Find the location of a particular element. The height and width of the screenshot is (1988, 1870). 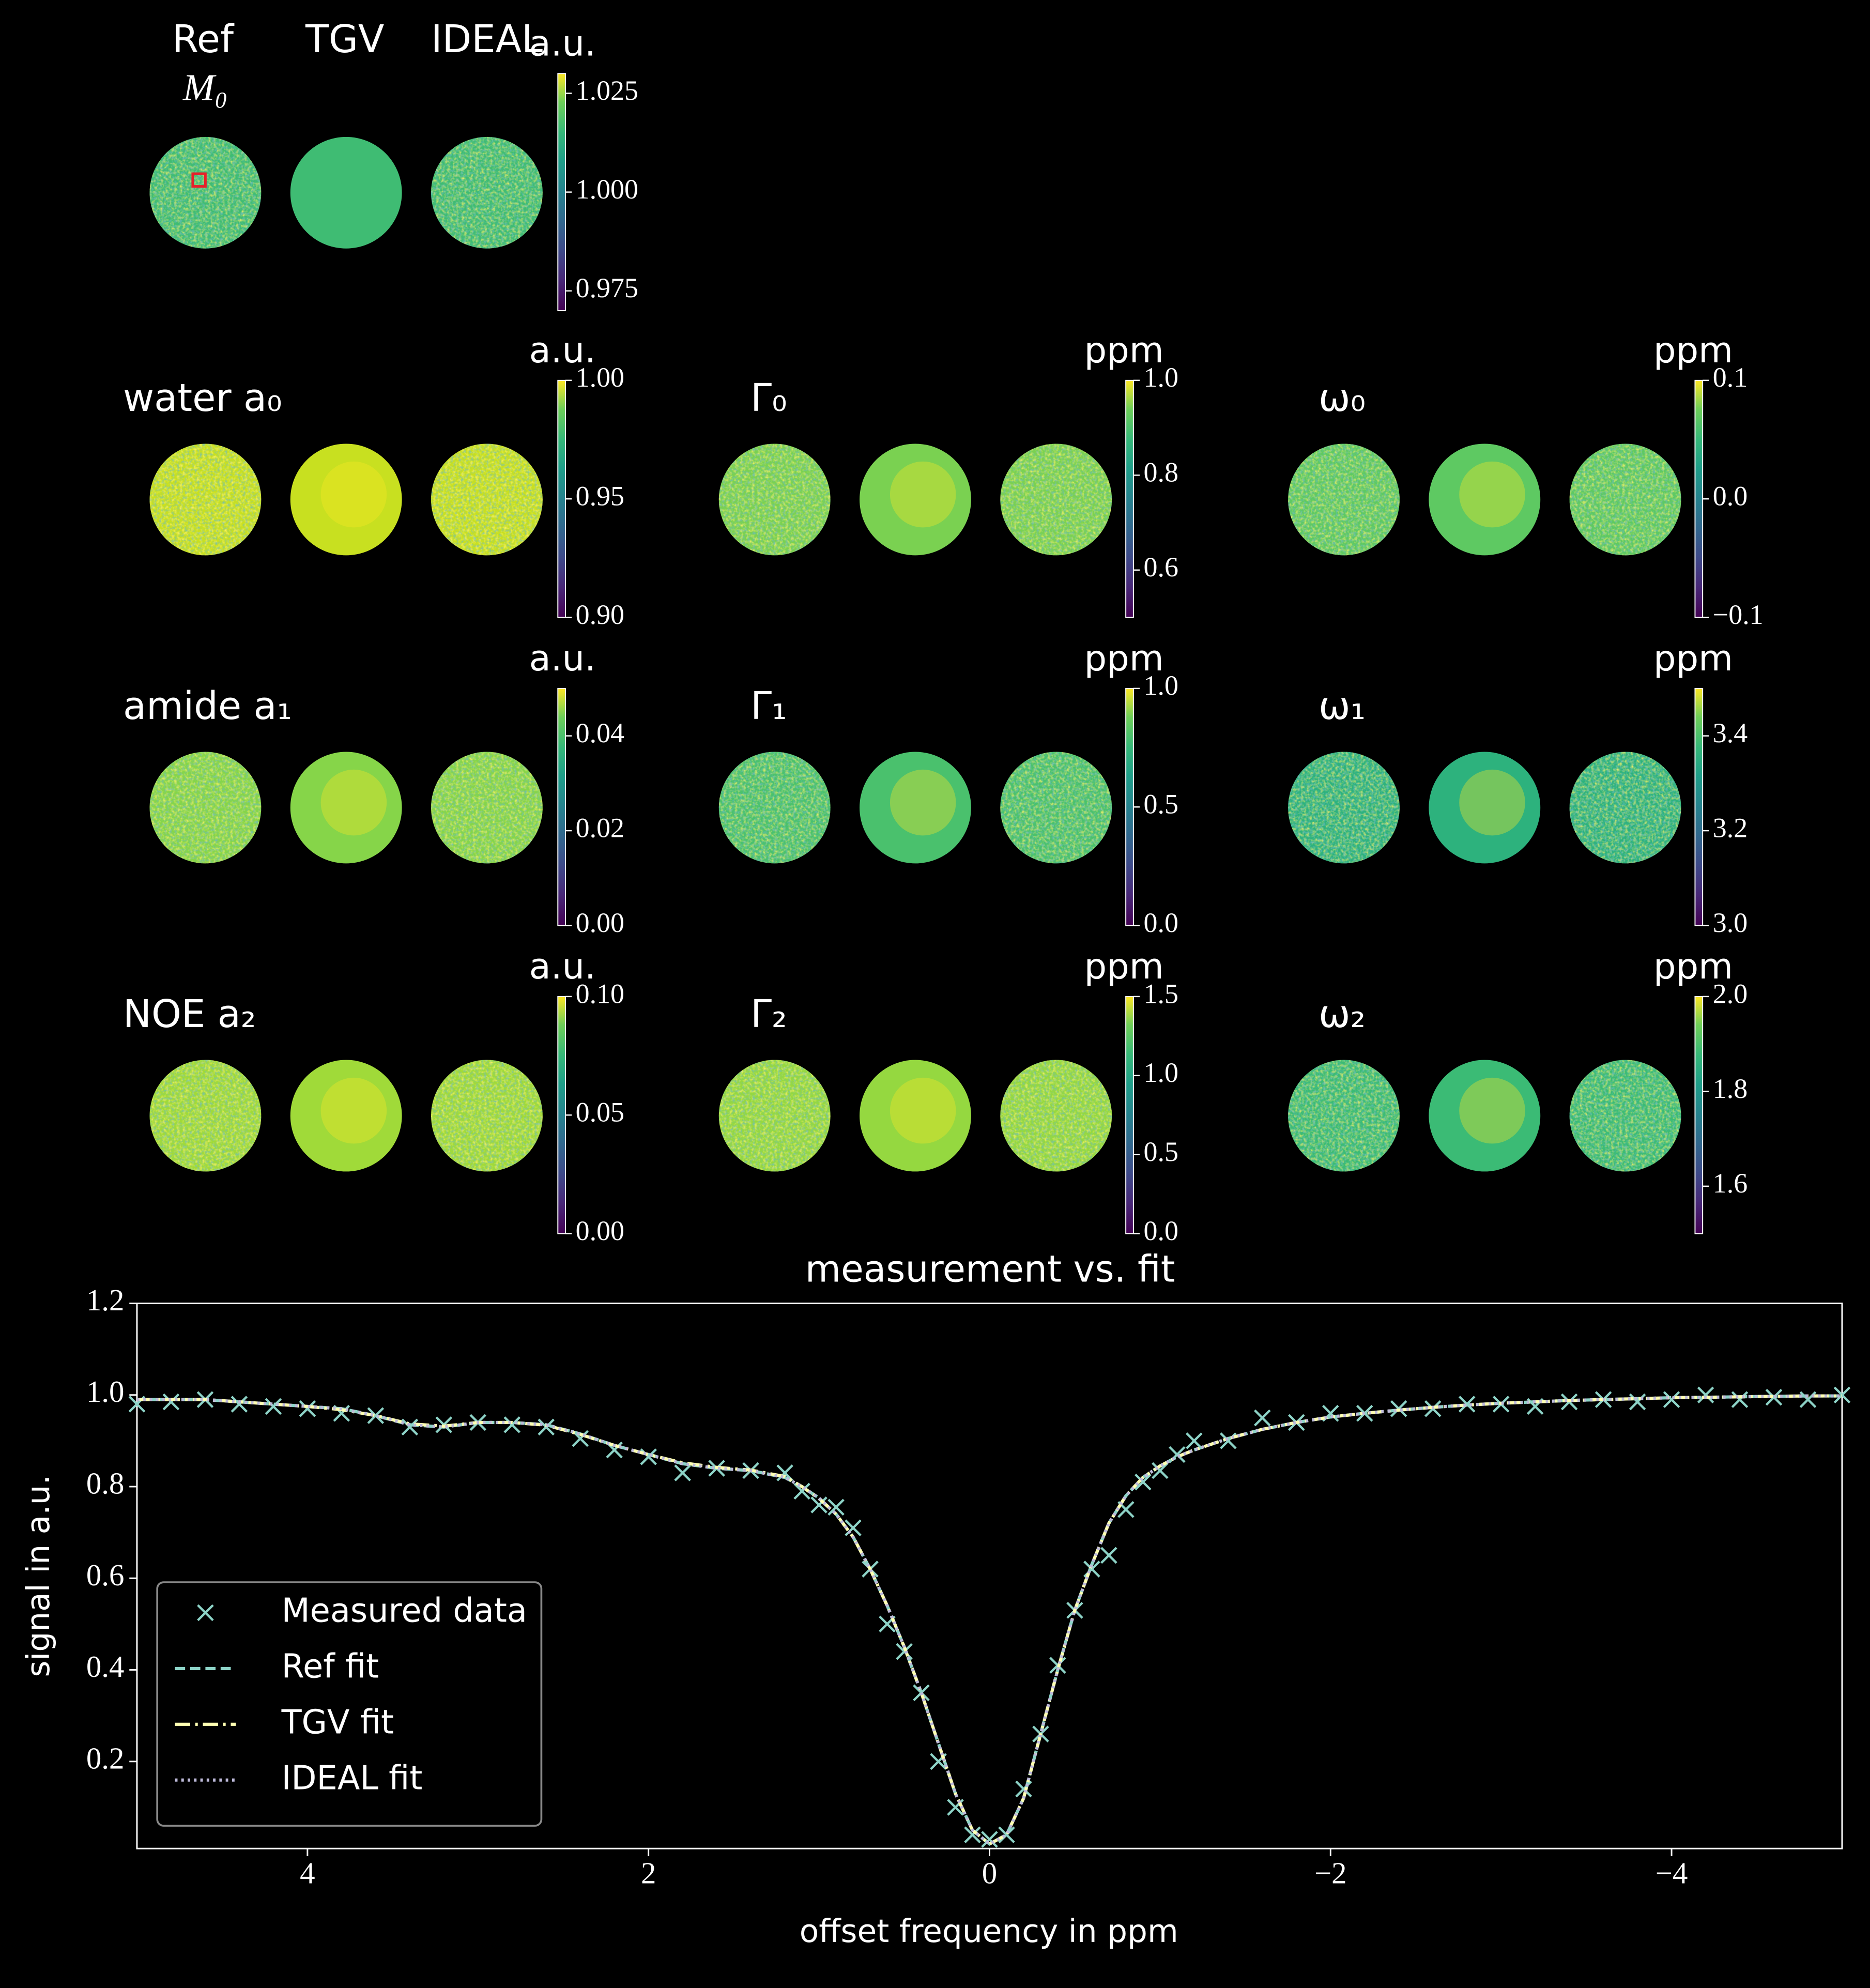

colorbar-tick-label: 0.04 is located at coordinates (600, 732).